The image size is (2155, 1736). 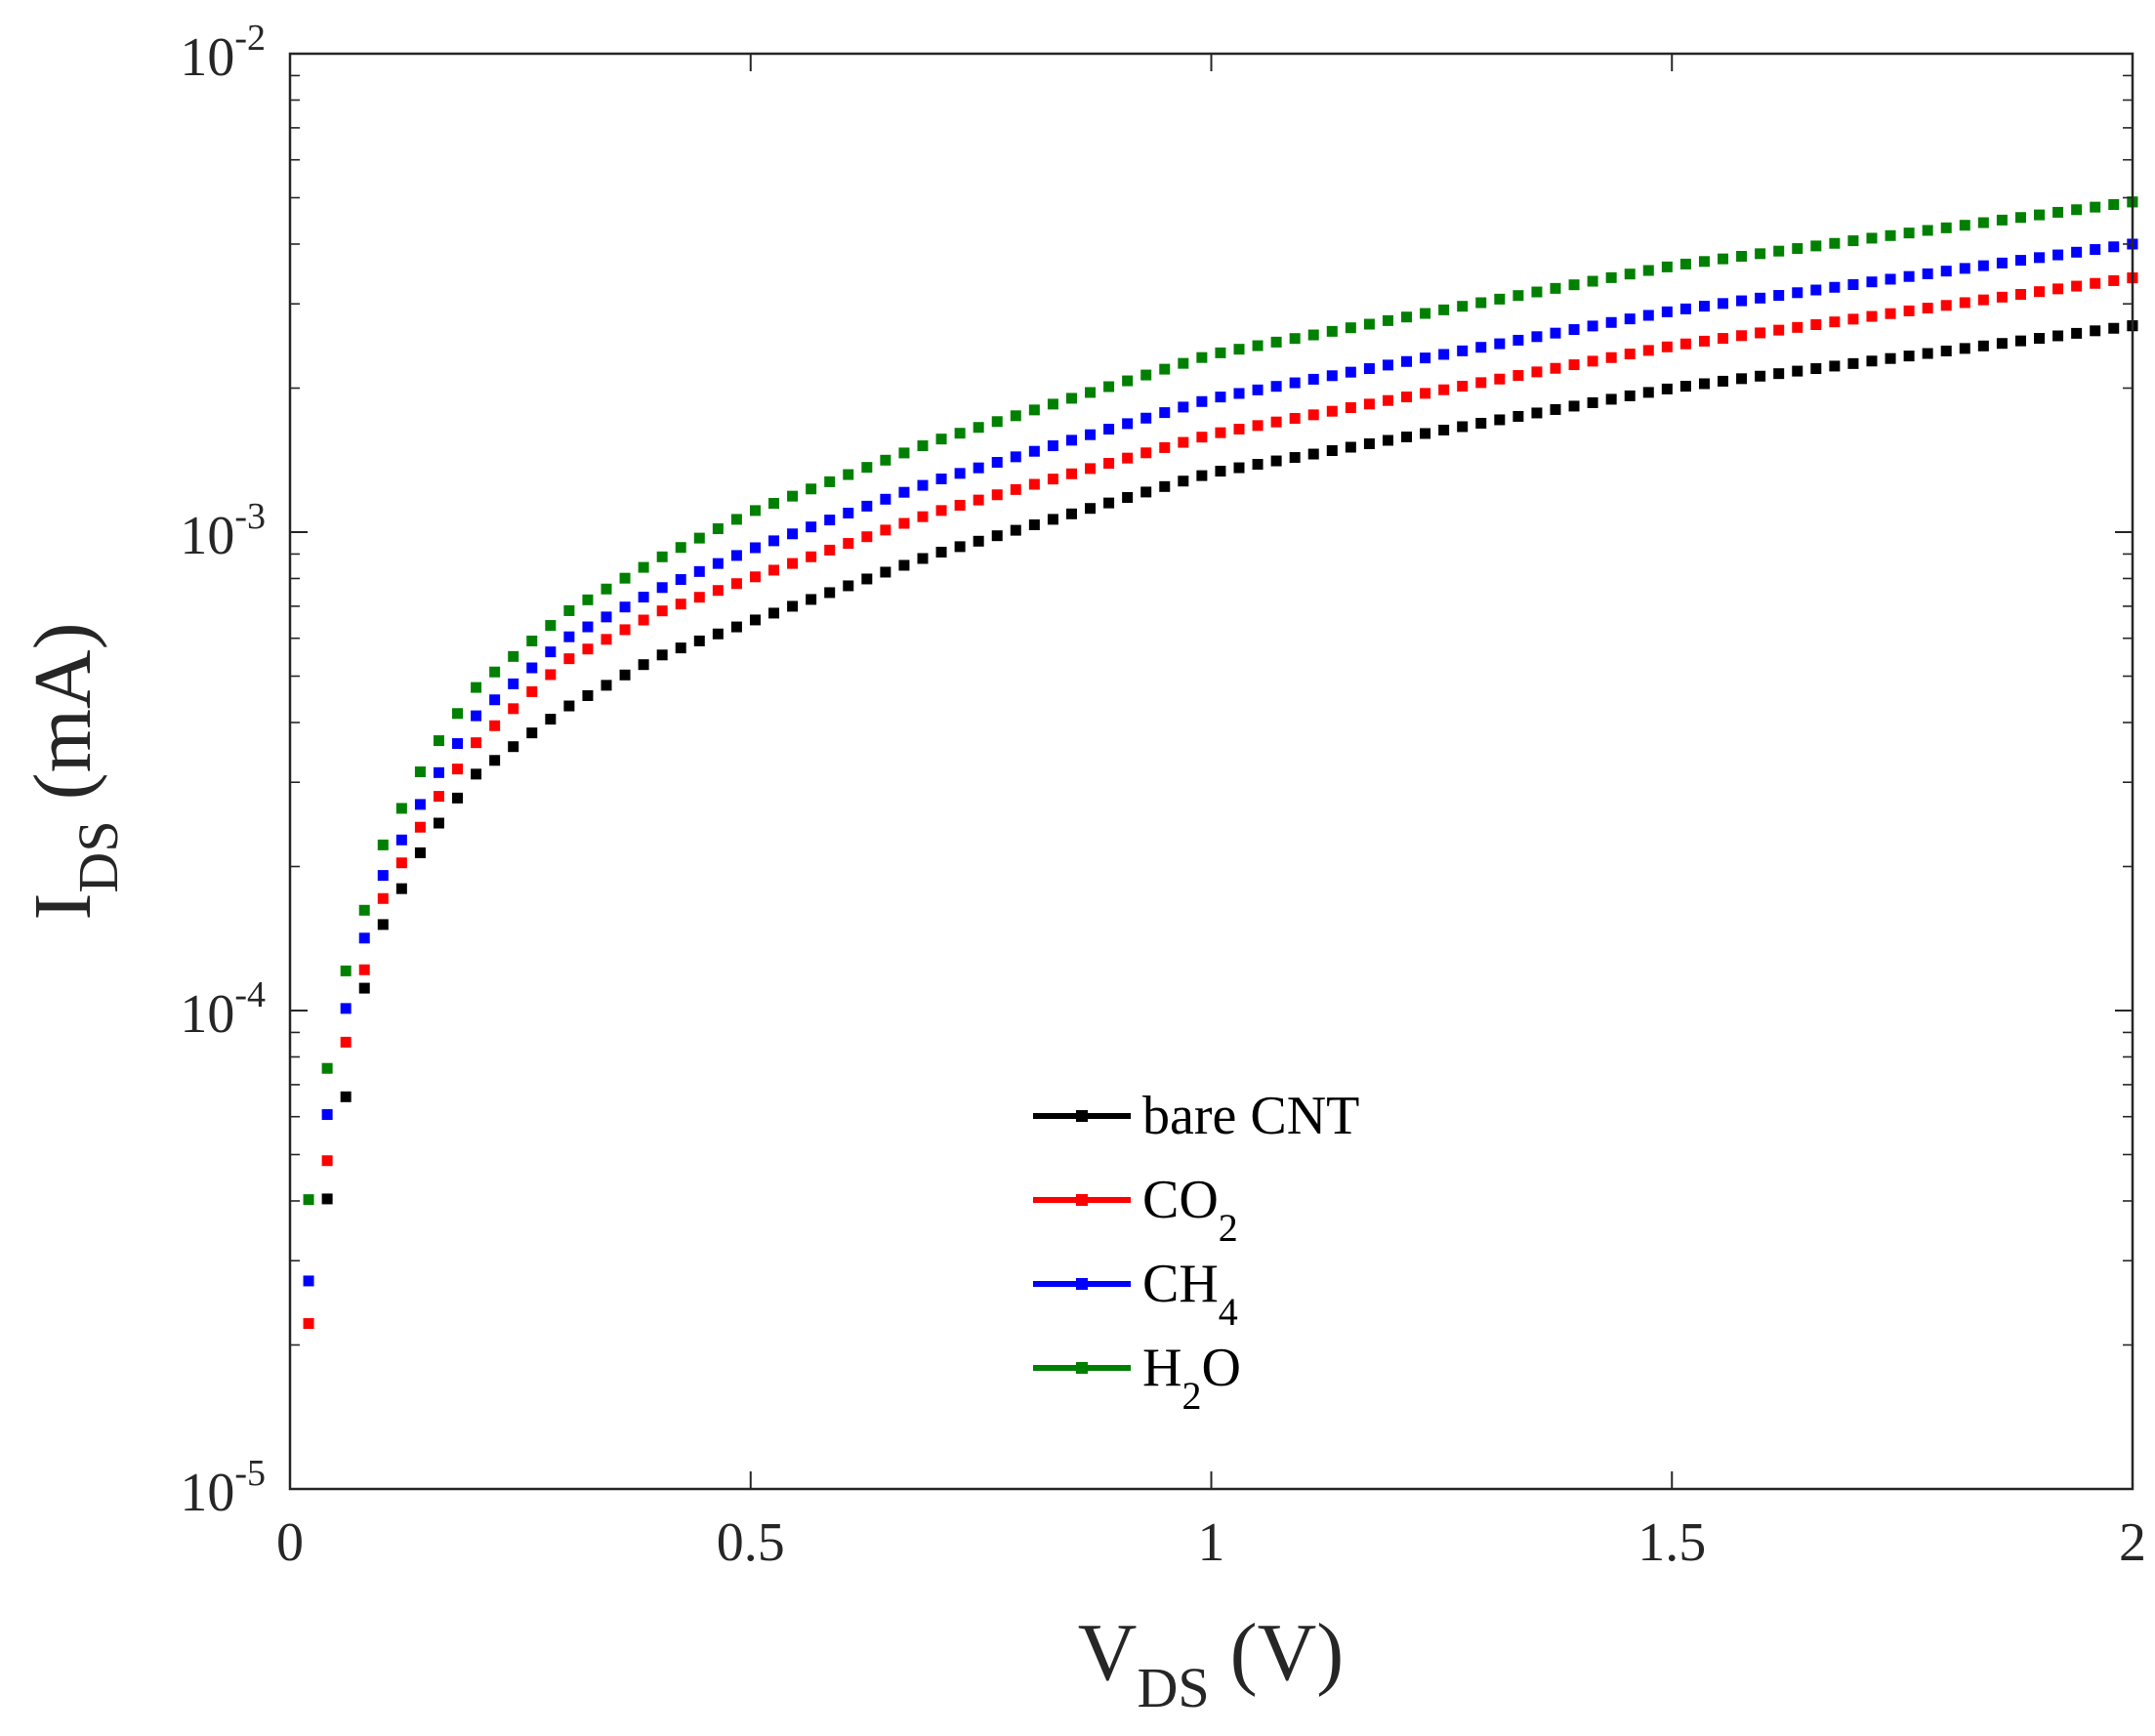 What do you see at coordinates (98, 856) in the screenshot?
I see `y-axis-label-sub: DS` at bounding box center [98, 856].